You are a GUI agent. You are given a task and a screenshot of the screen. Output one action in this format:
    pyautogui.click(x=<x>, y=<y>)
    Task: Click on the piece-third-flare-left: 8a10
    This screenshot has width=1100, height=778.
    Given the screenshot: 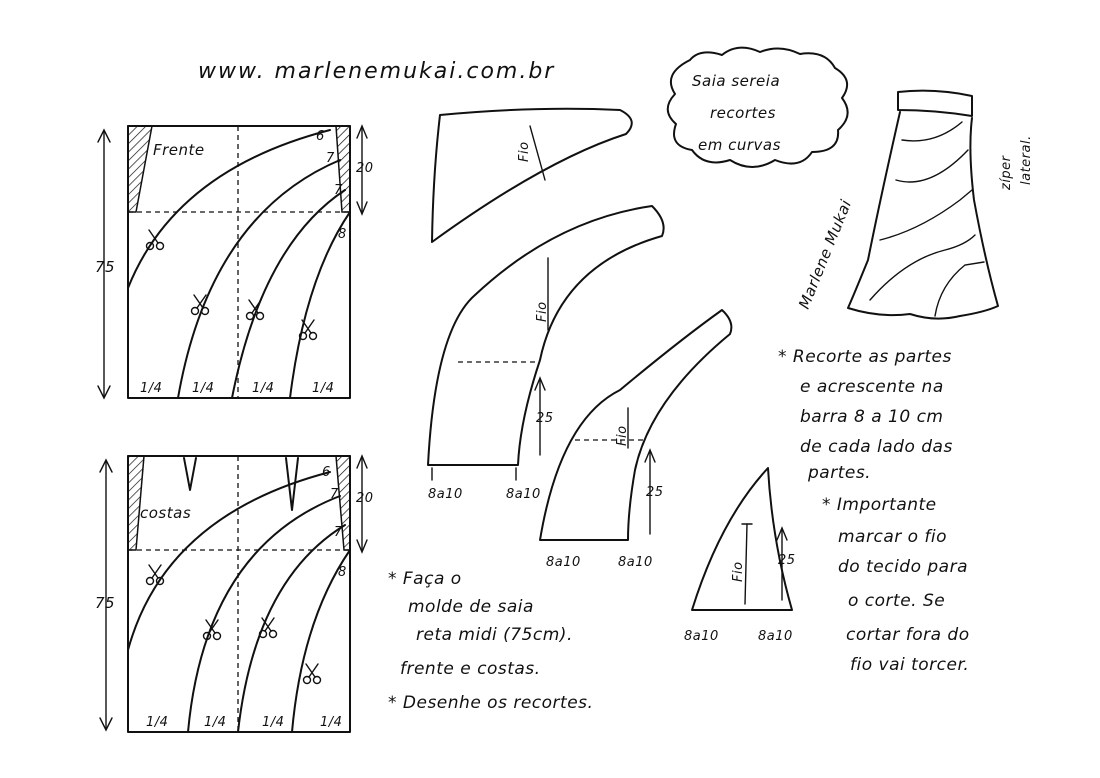 What is the action you would take?
    pyautogui.click(x=563, y=562)
    